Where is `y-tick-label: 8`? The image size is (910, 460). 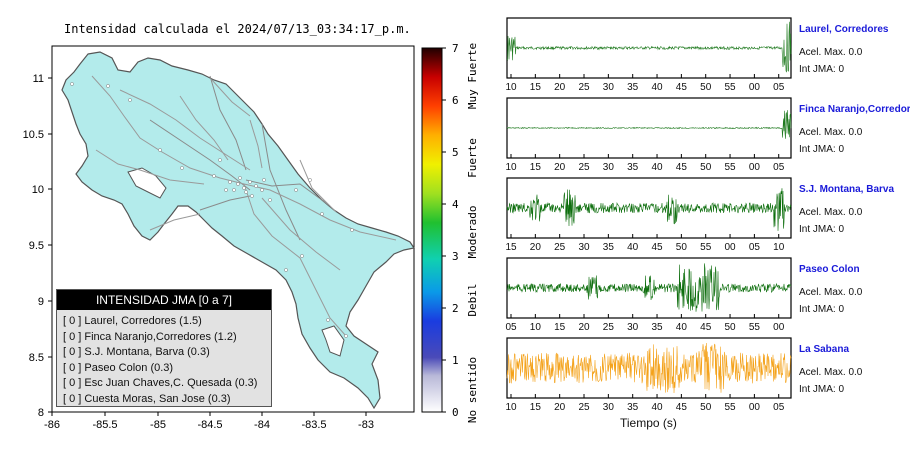 y-tick-label: 8 is located at coordinates (41, 413).